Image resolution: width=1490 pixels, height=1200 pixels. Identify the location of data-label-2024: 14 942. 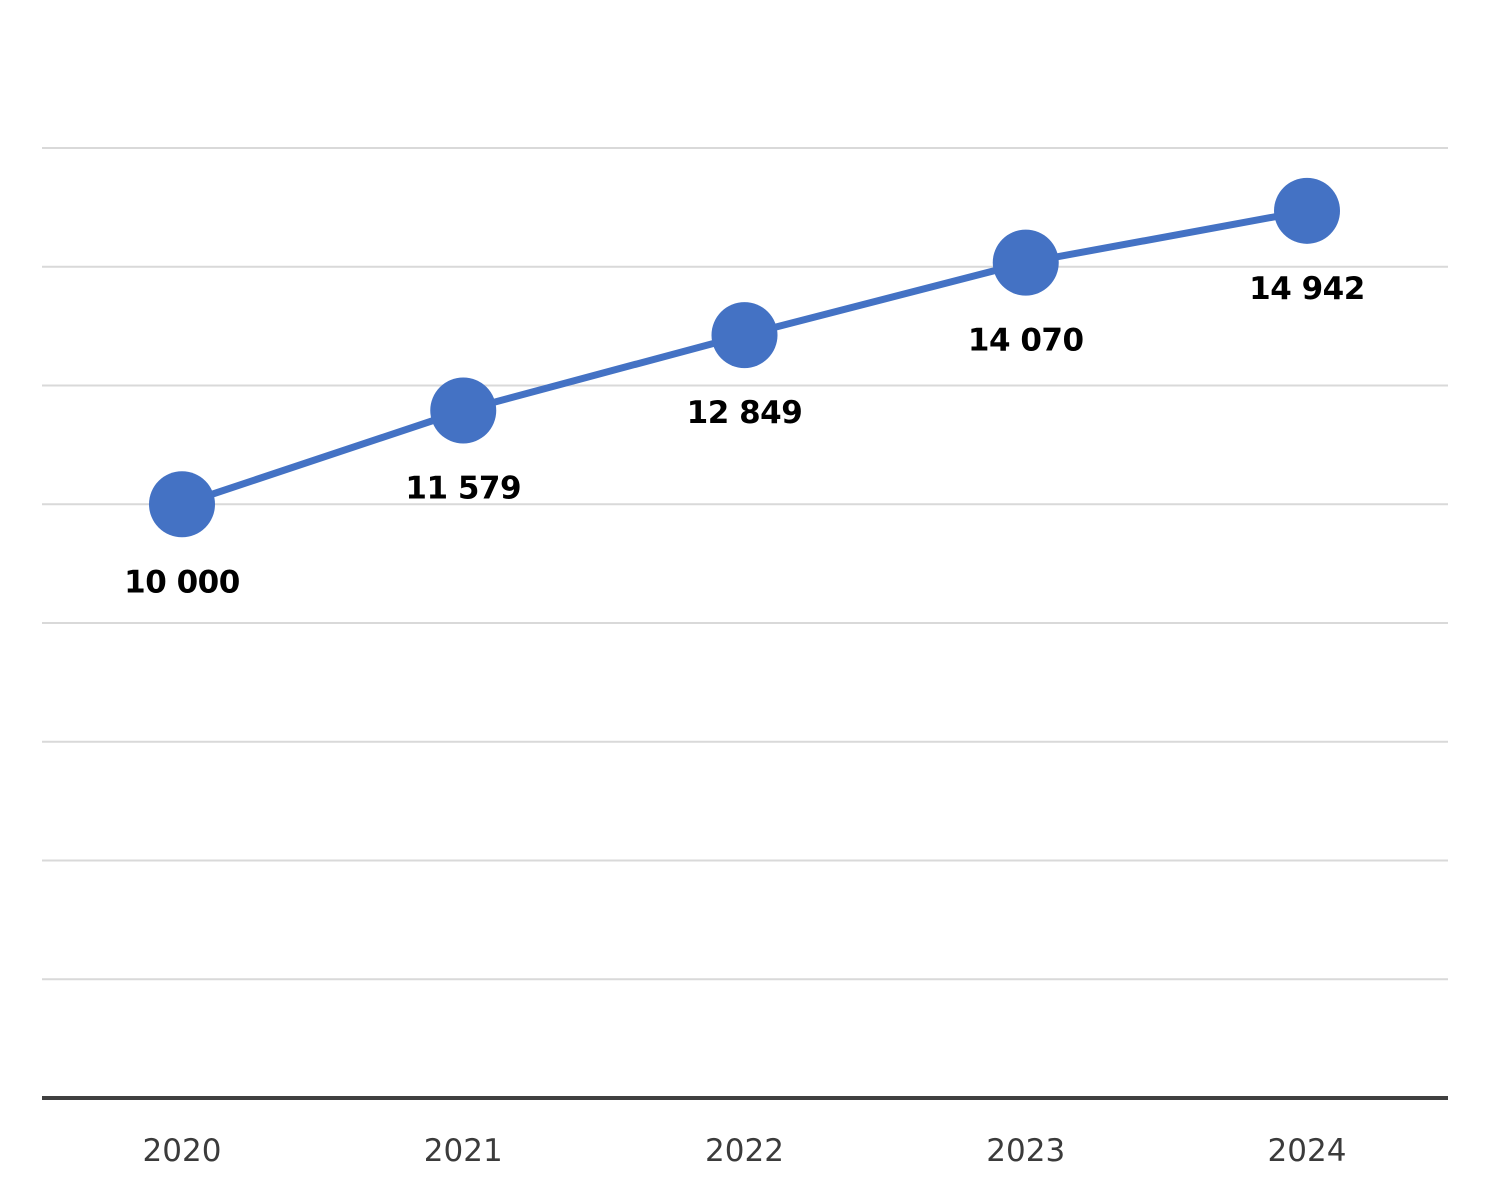
(1307, 289).